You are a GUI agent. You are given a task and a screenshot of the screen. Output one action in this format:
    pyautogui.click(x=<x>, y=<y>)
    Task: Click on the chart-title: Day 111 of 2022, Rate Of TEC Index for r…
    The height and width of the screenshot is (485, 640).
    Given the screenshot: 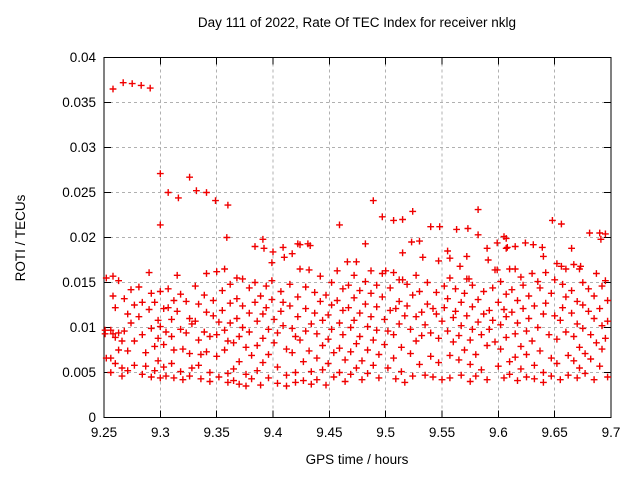 What is the action you would take?
    pyautogui.click(x=357, y=22)
    